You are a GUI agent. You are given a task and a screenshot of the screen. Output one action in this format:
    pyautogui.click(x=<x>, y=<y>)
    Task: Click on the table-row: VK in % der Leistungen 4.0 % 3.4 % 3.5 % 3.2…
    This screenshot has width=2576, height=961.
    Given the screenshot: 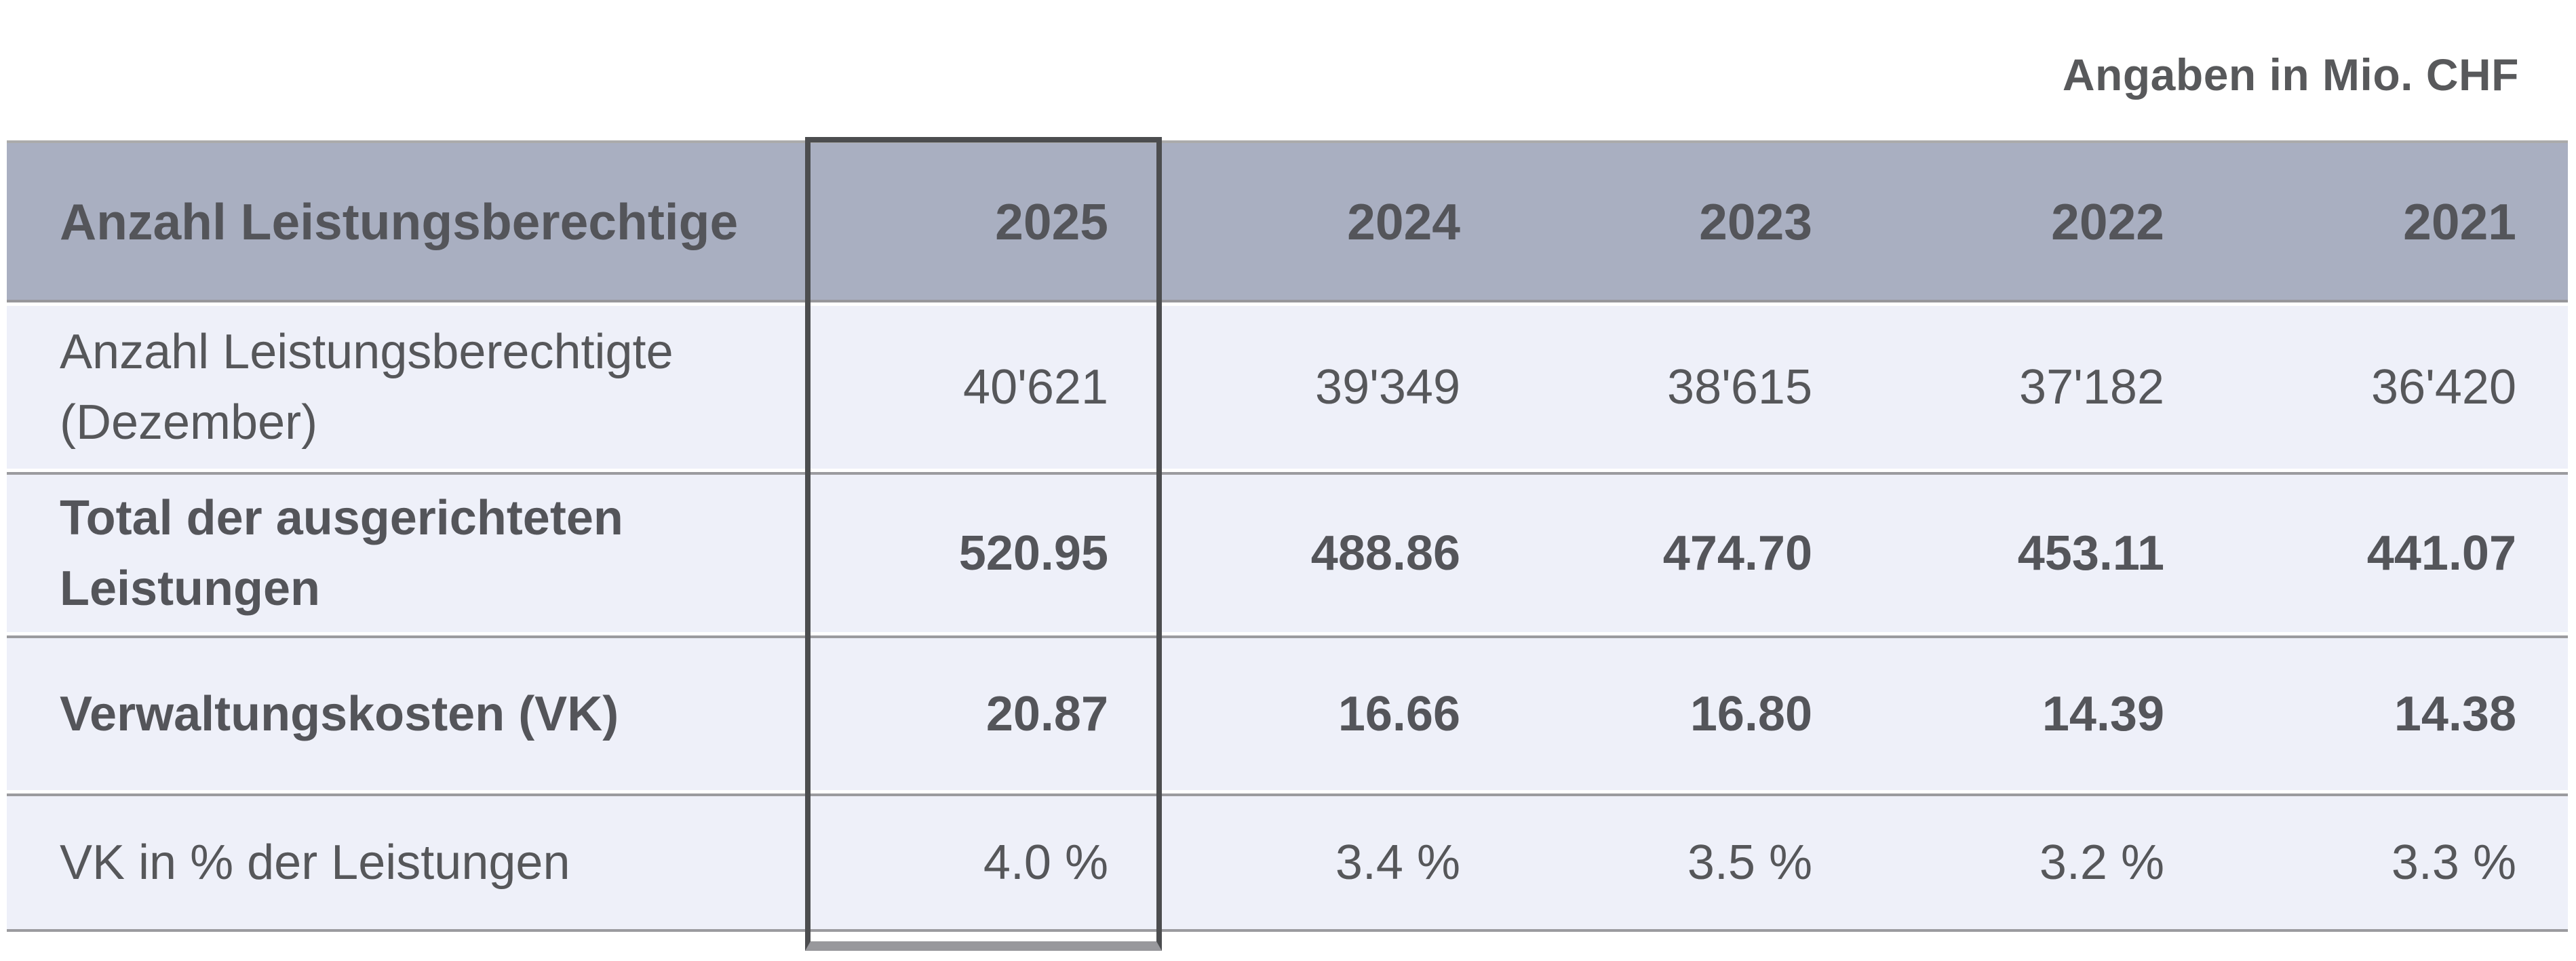 What is the action you would take?
    pyautogui.click(x=1287, y=862)
    